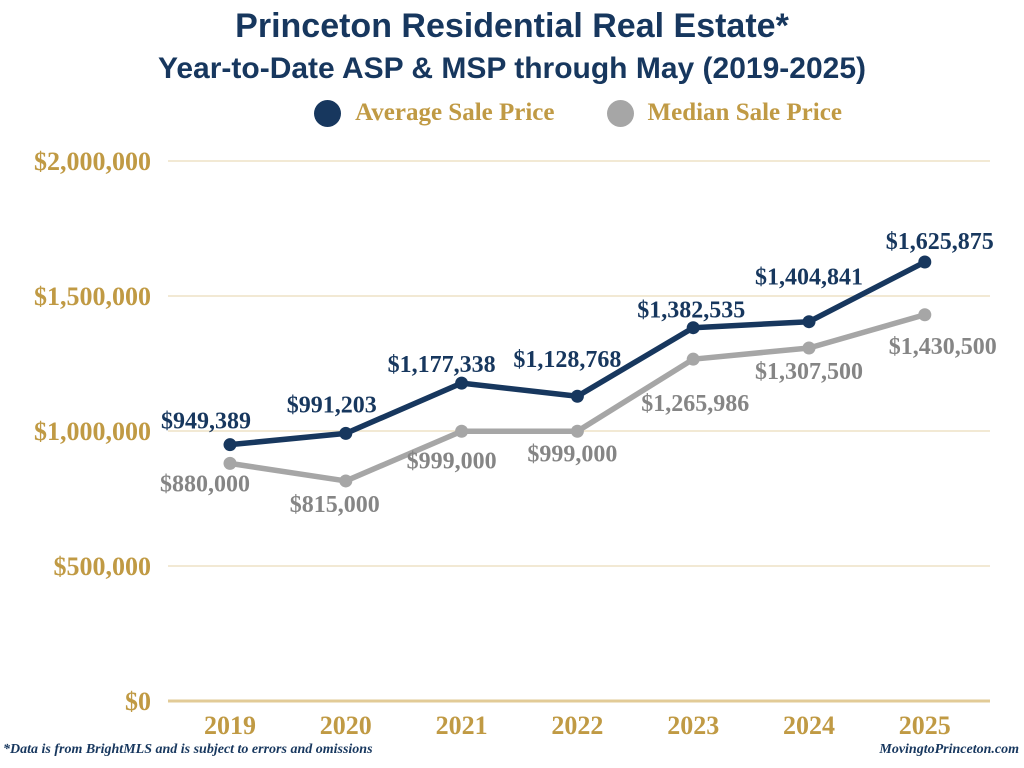 The height and width of the screenshot is (768, 1024). I want to click on median-sale-price-point-label: $815,000, so click(335, 505).